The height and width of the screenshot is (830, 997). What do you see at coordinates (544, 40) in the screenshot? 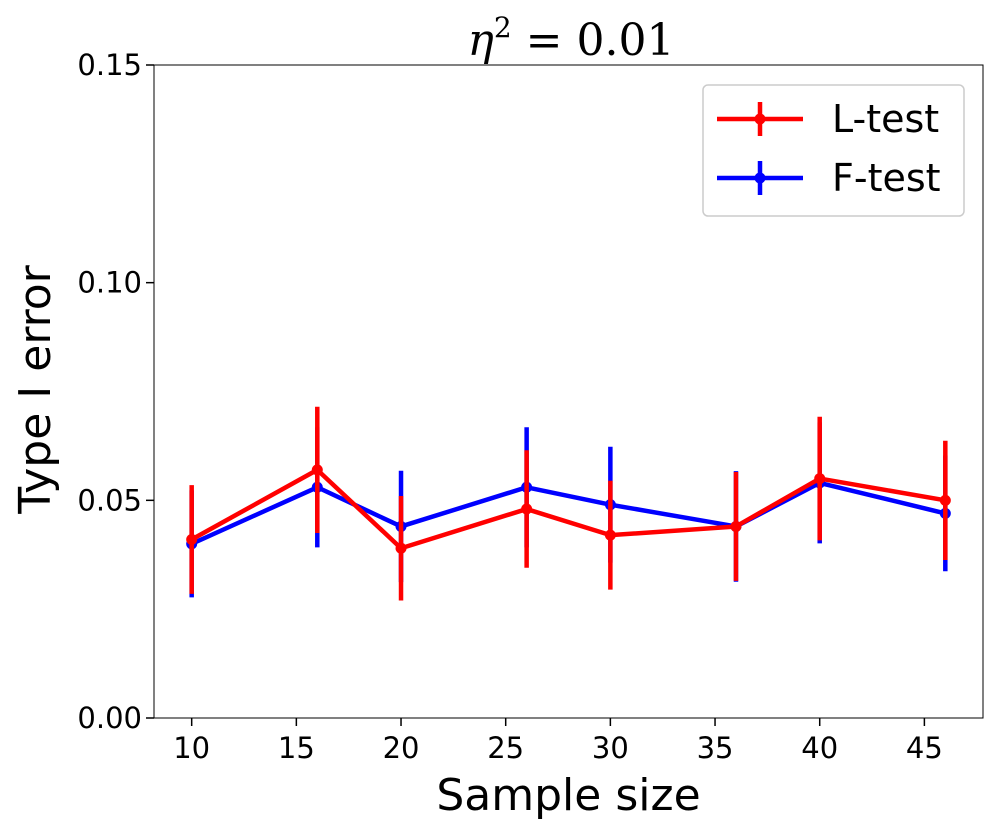
I see `title-equals: =` at bounding box center [544, 40].